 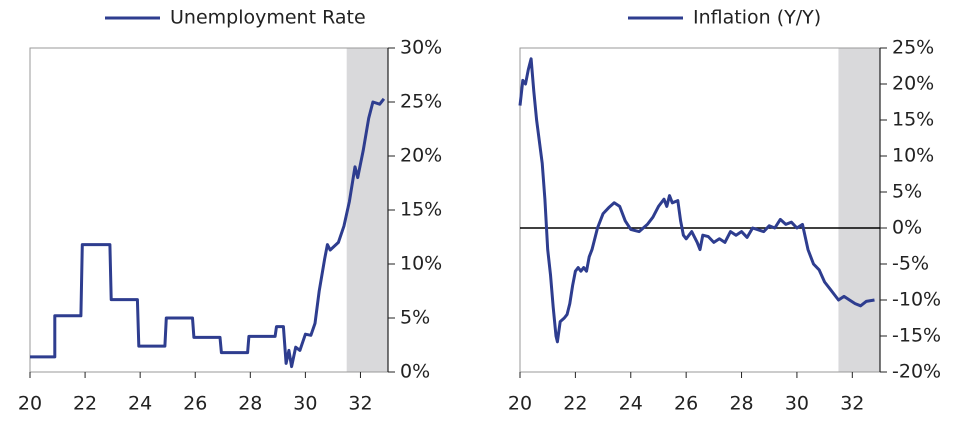 I want to click on legend-label: Inflation (Y/Y), so click(x=757, y=18).